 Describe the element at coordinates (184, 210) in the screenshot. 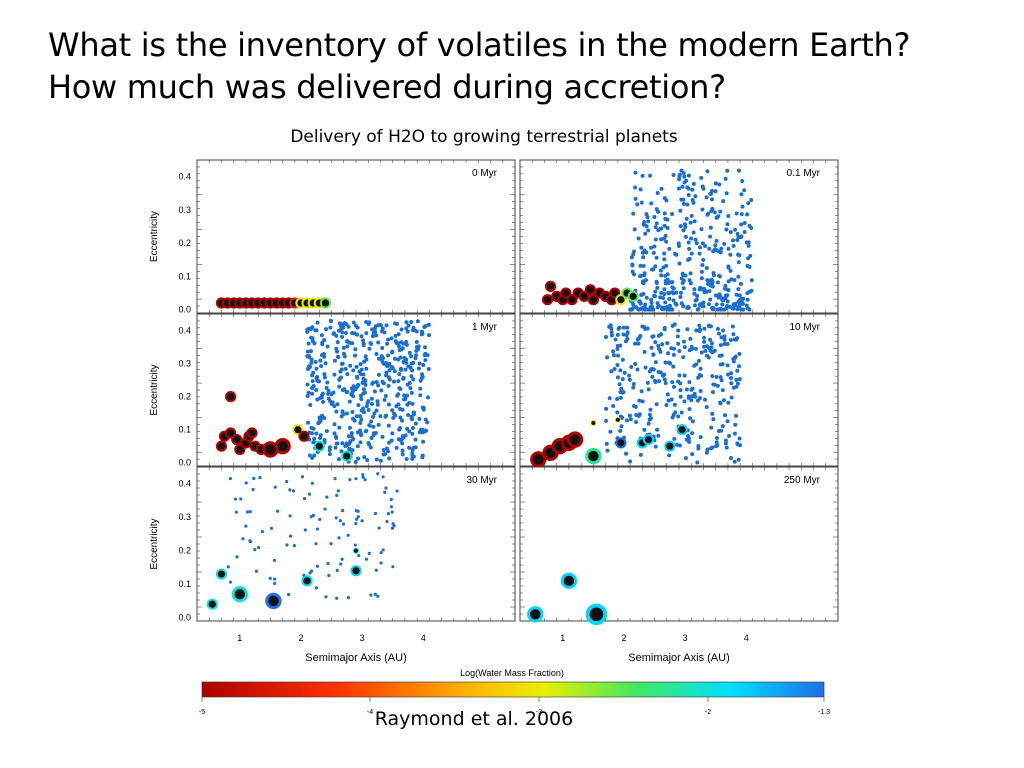

I see `y-tick-label: 0.3` at that location.